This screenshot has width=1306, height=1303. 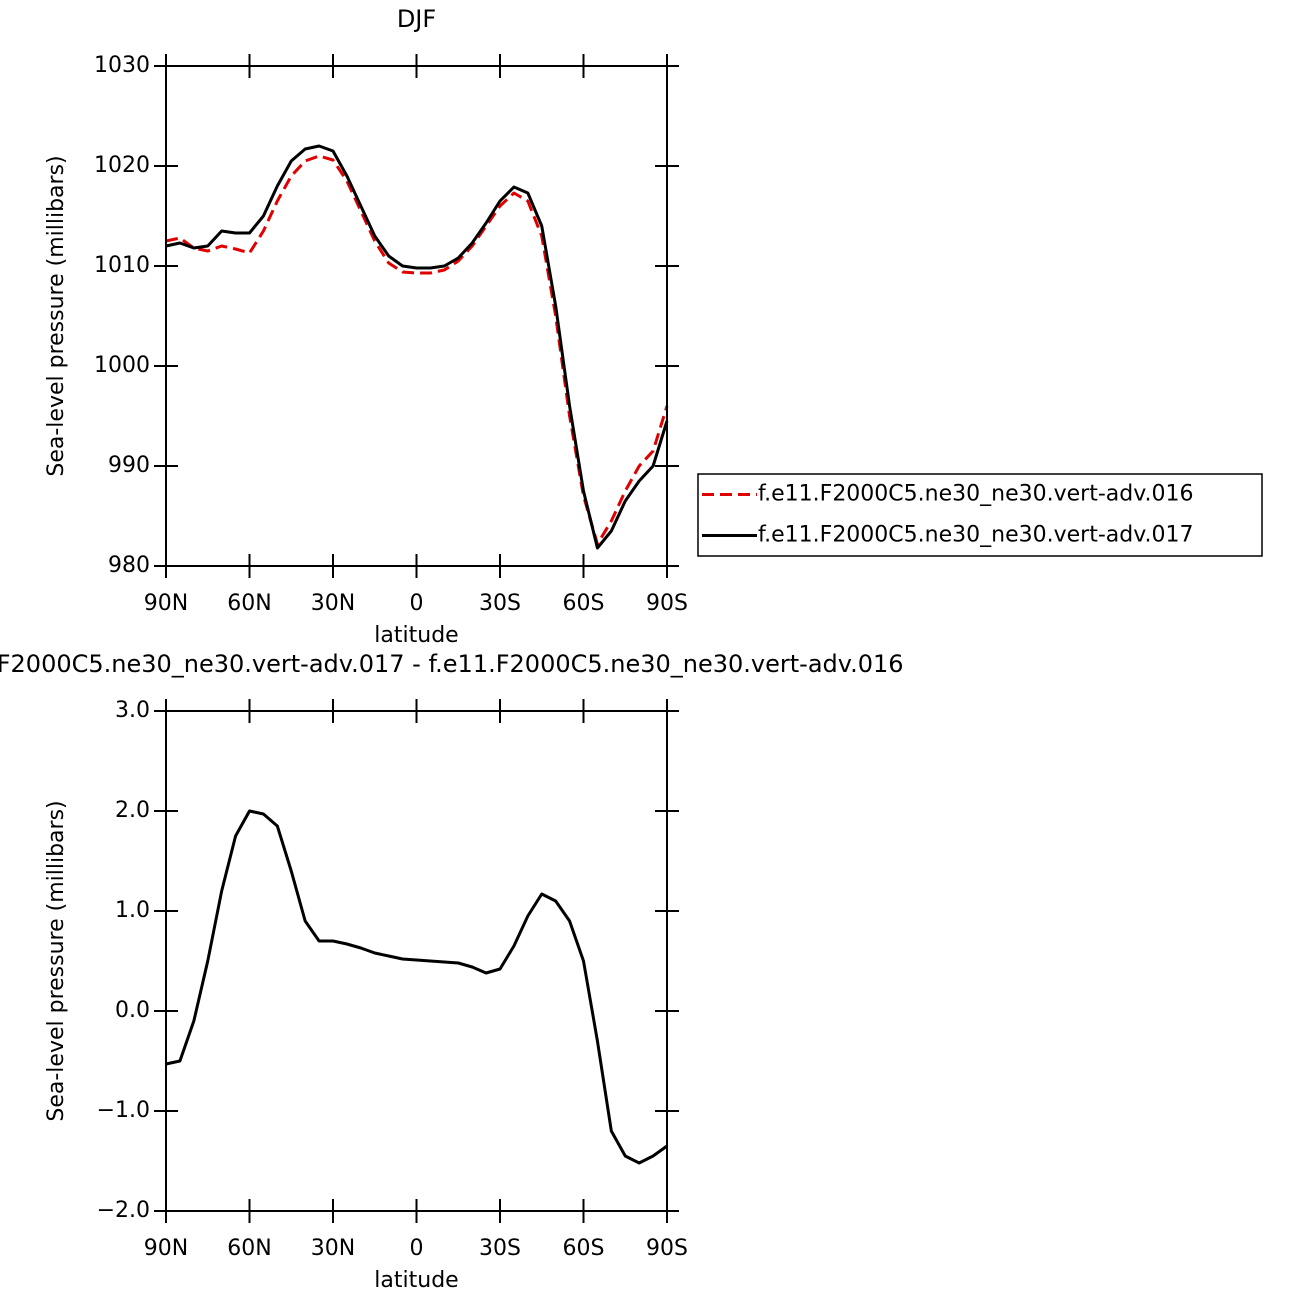 I want to click on y-tick-label: 1020, so click(x=122, y=165).